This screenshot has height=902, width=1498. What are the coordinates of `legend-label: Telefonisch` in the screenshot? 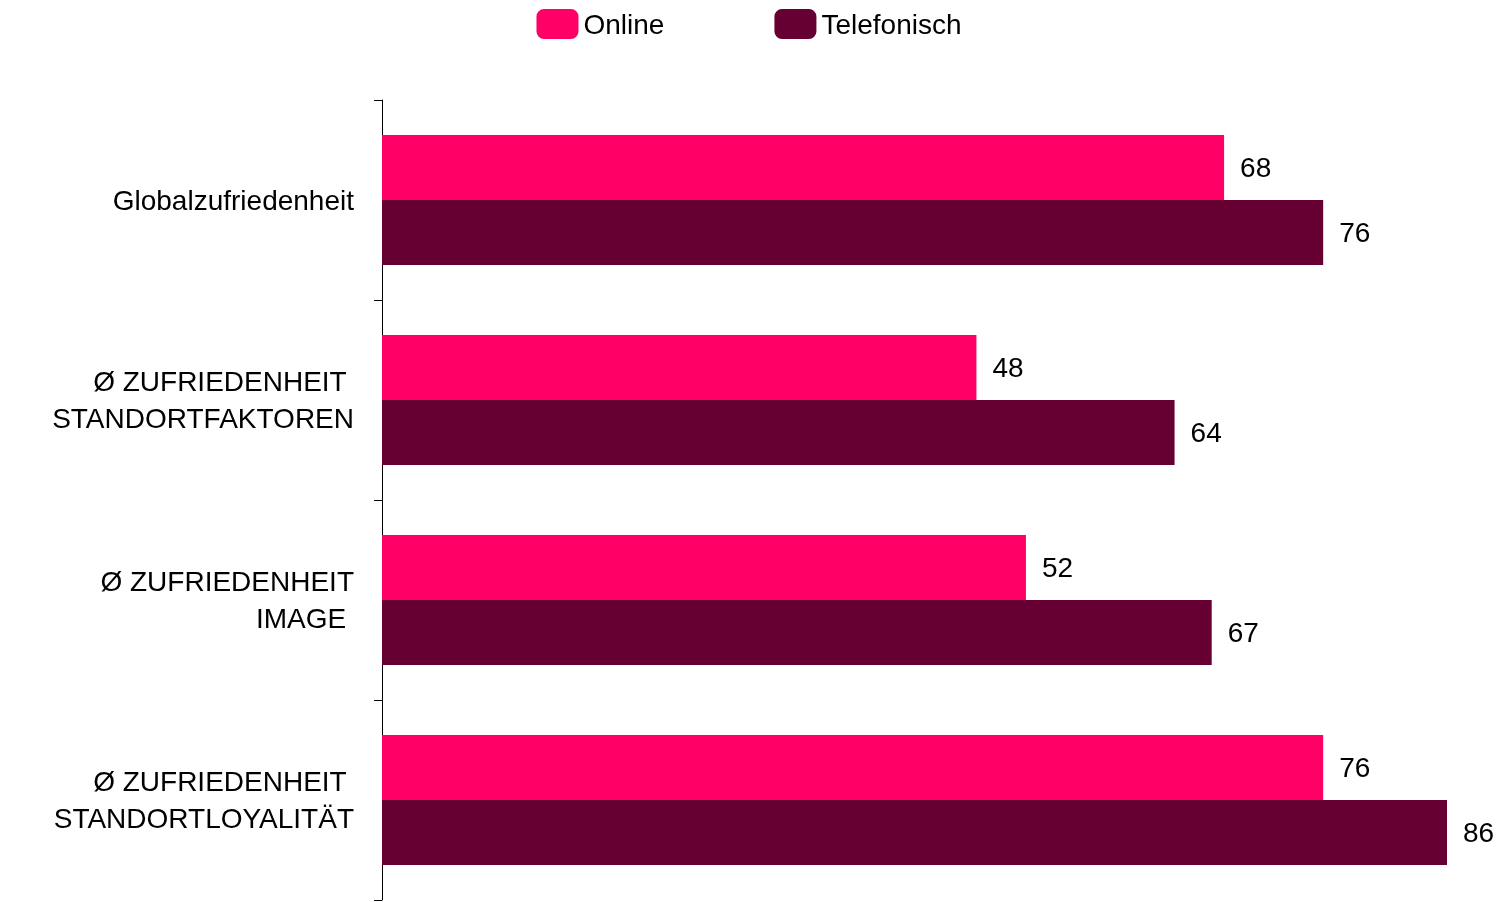 It's located at (891, 24).